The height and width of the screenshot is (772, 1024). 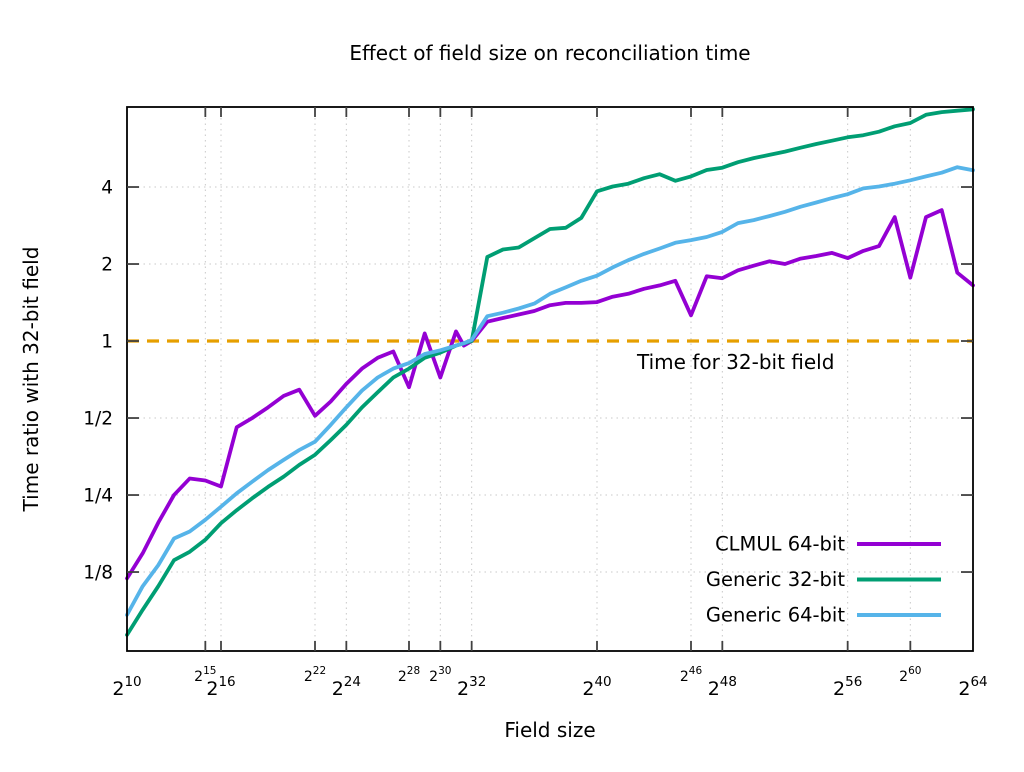 I want to click on legend-item-generic-32-bit: Generic 32-bit, so click(x=823, y=579).